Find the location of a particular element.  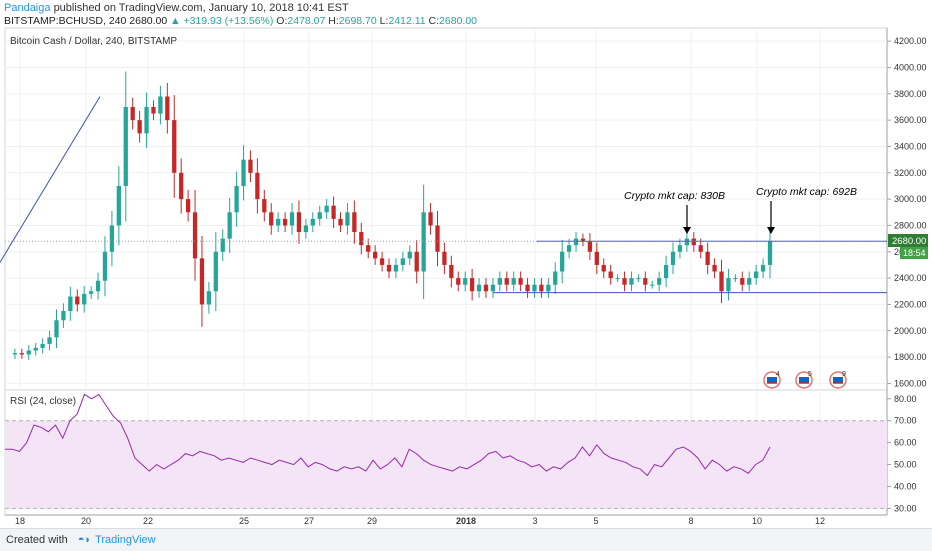

price-tick-label: 3400.00 is located at coordinates (910, 146).